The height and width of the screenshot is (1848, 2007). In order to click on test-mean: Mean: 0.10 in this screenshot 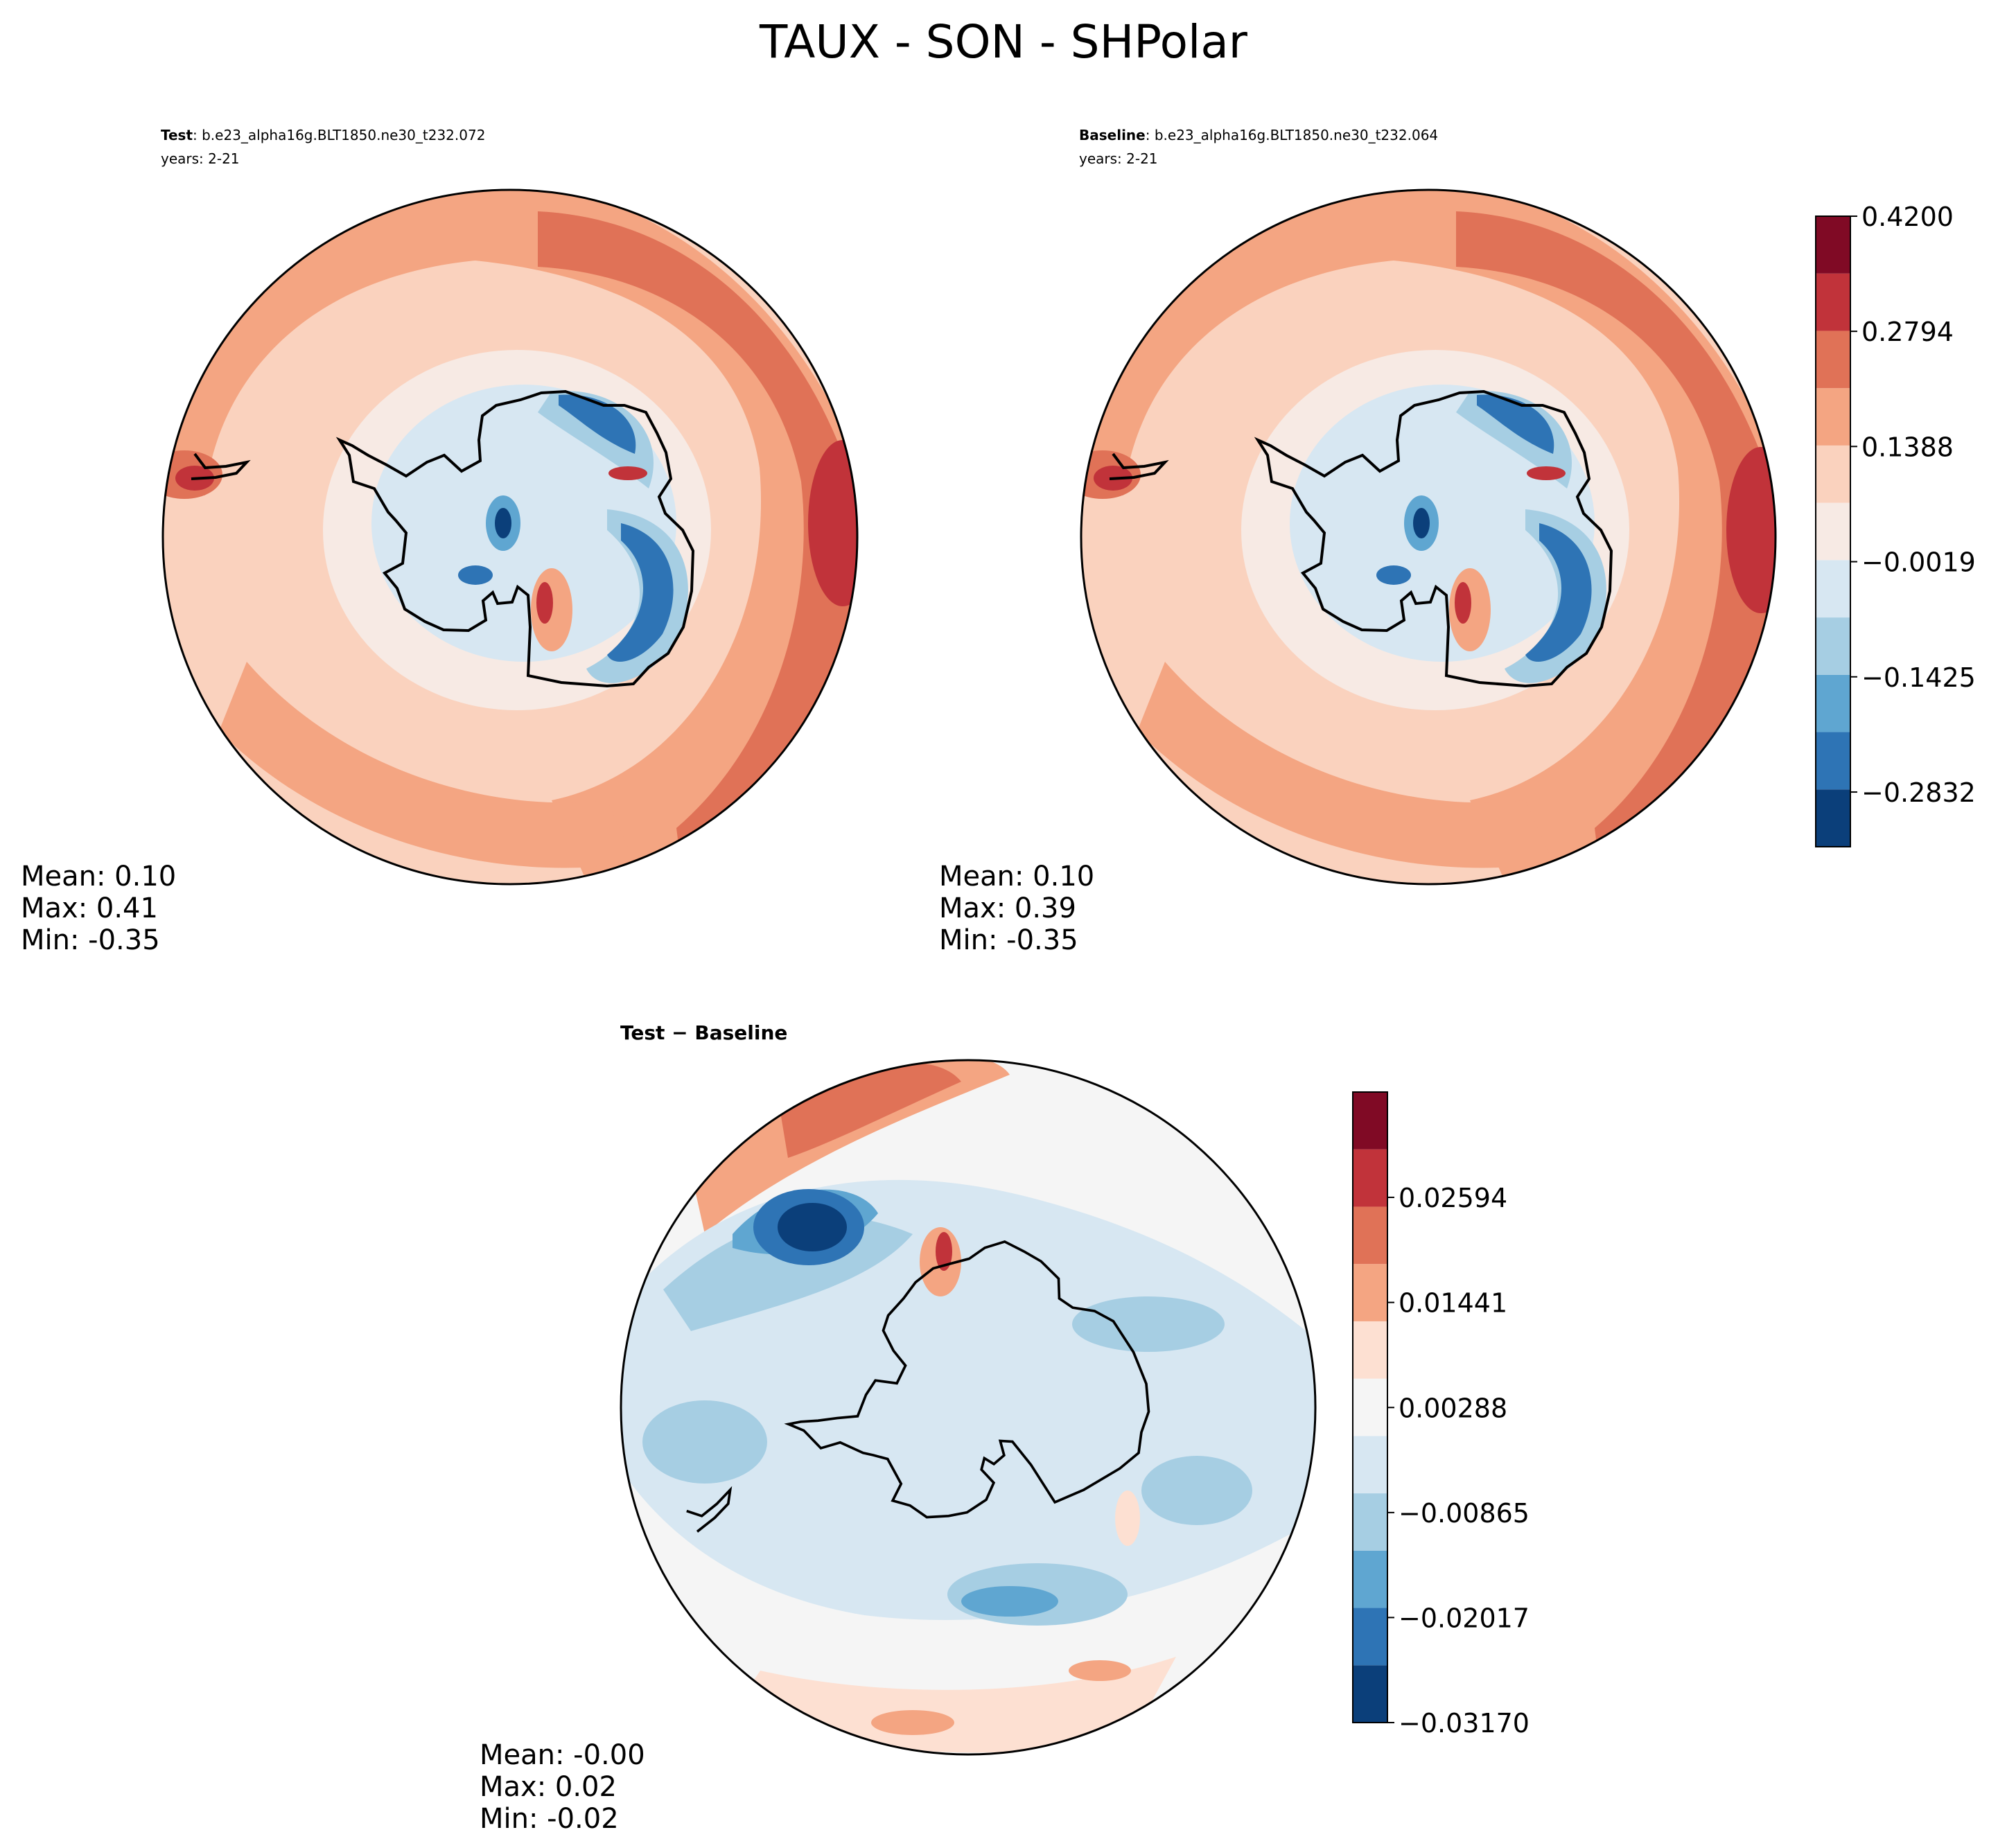, I will do `click(98, 876)`.